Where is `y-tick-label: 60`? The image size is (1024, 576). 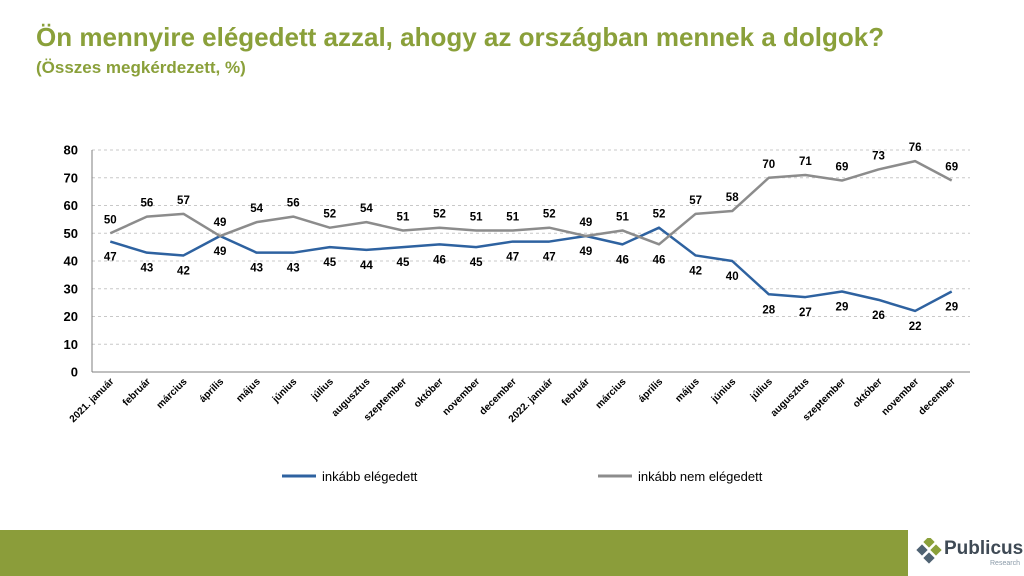
y-tick-label: 60 is located at coordinates (71, 205).